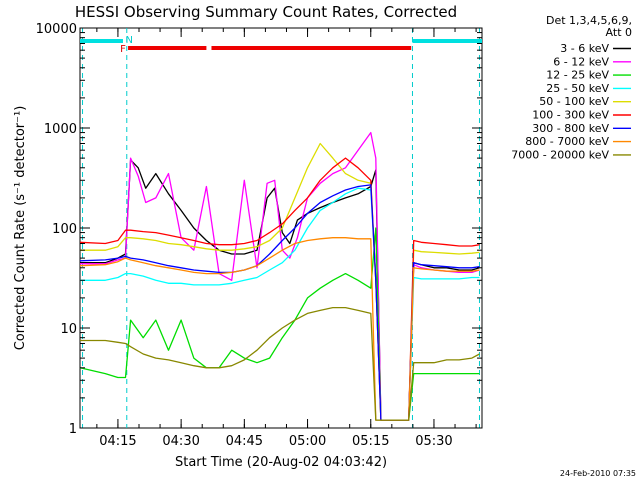  What do you see at coordinates (117, 441) in the screenshot?
I see `x-tick-label-0: 04:15` at bounding box center [117, 441].